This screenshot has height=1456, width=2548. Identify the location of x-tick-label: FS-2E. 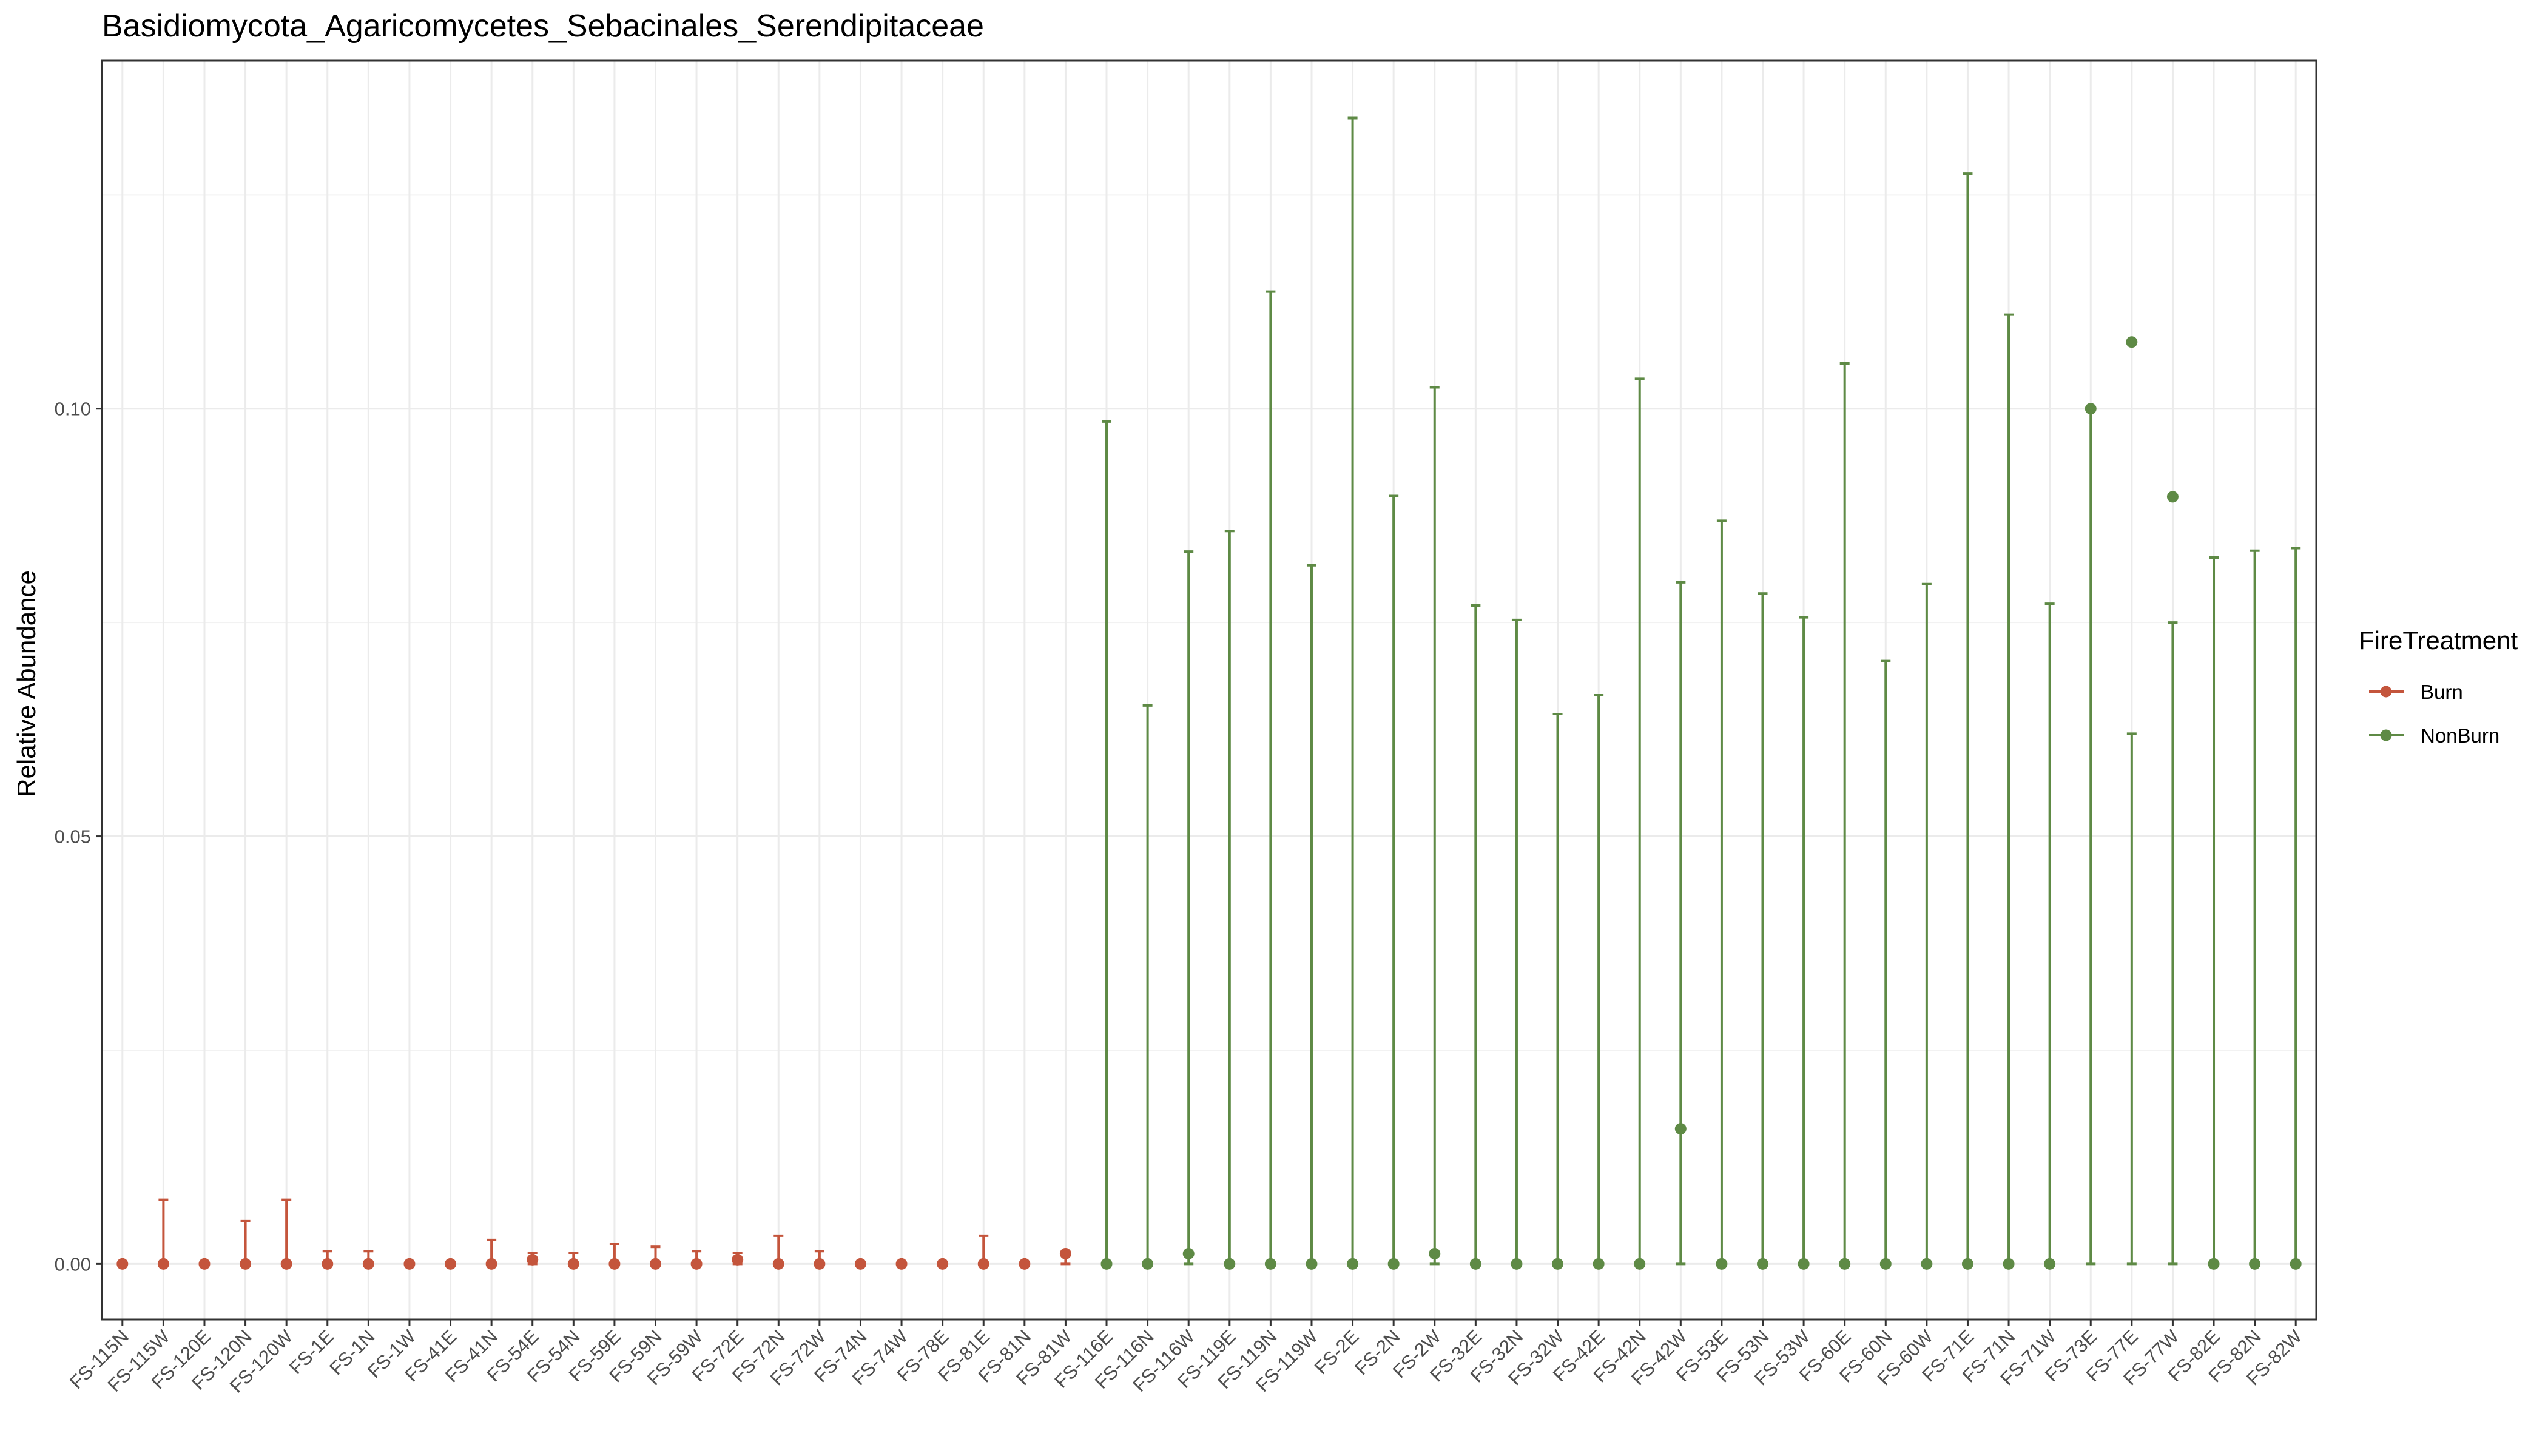
(1336, 1352).